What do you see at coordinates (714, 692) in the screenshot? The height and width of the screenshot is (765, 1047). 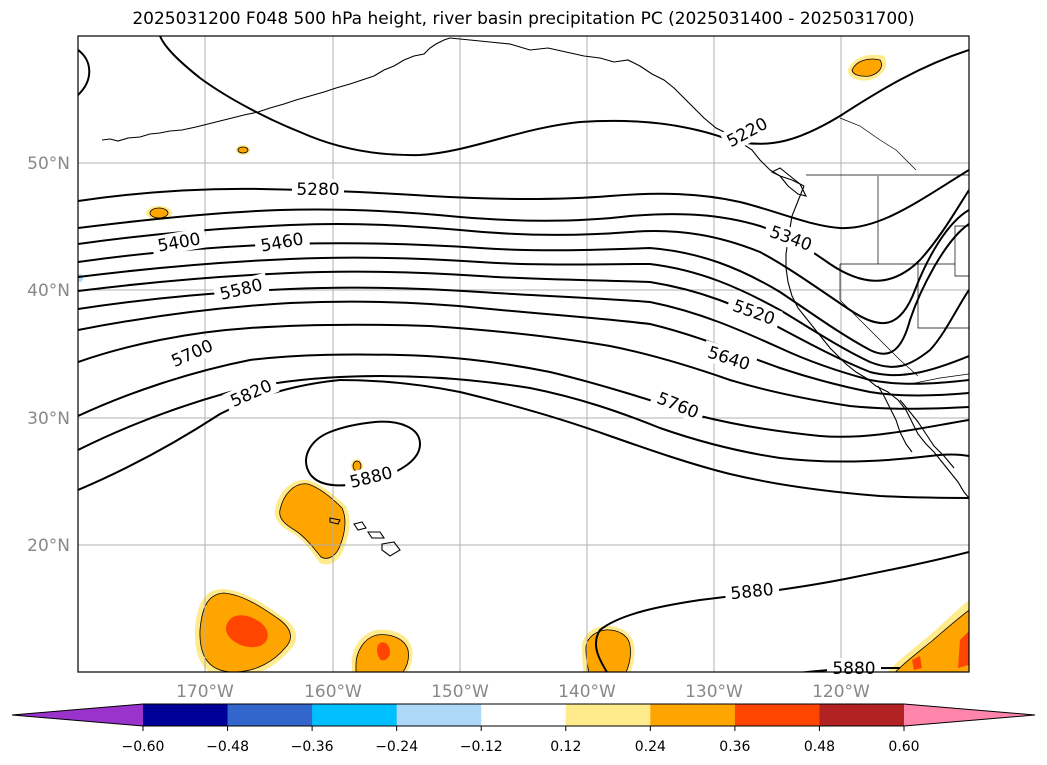 I see `lon-label: 130°W` at bounding box center [714, 692].